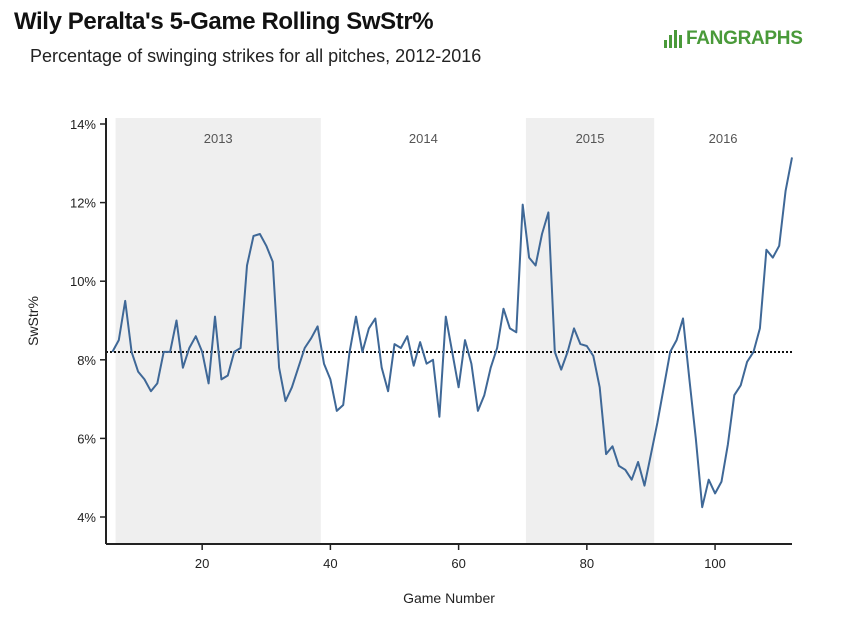 The image size is (842, 632). What do you see at coordinates (673, 39) in the screenshot?
I see `fangraphs-bars-icon` at bounding box center [673, 39].